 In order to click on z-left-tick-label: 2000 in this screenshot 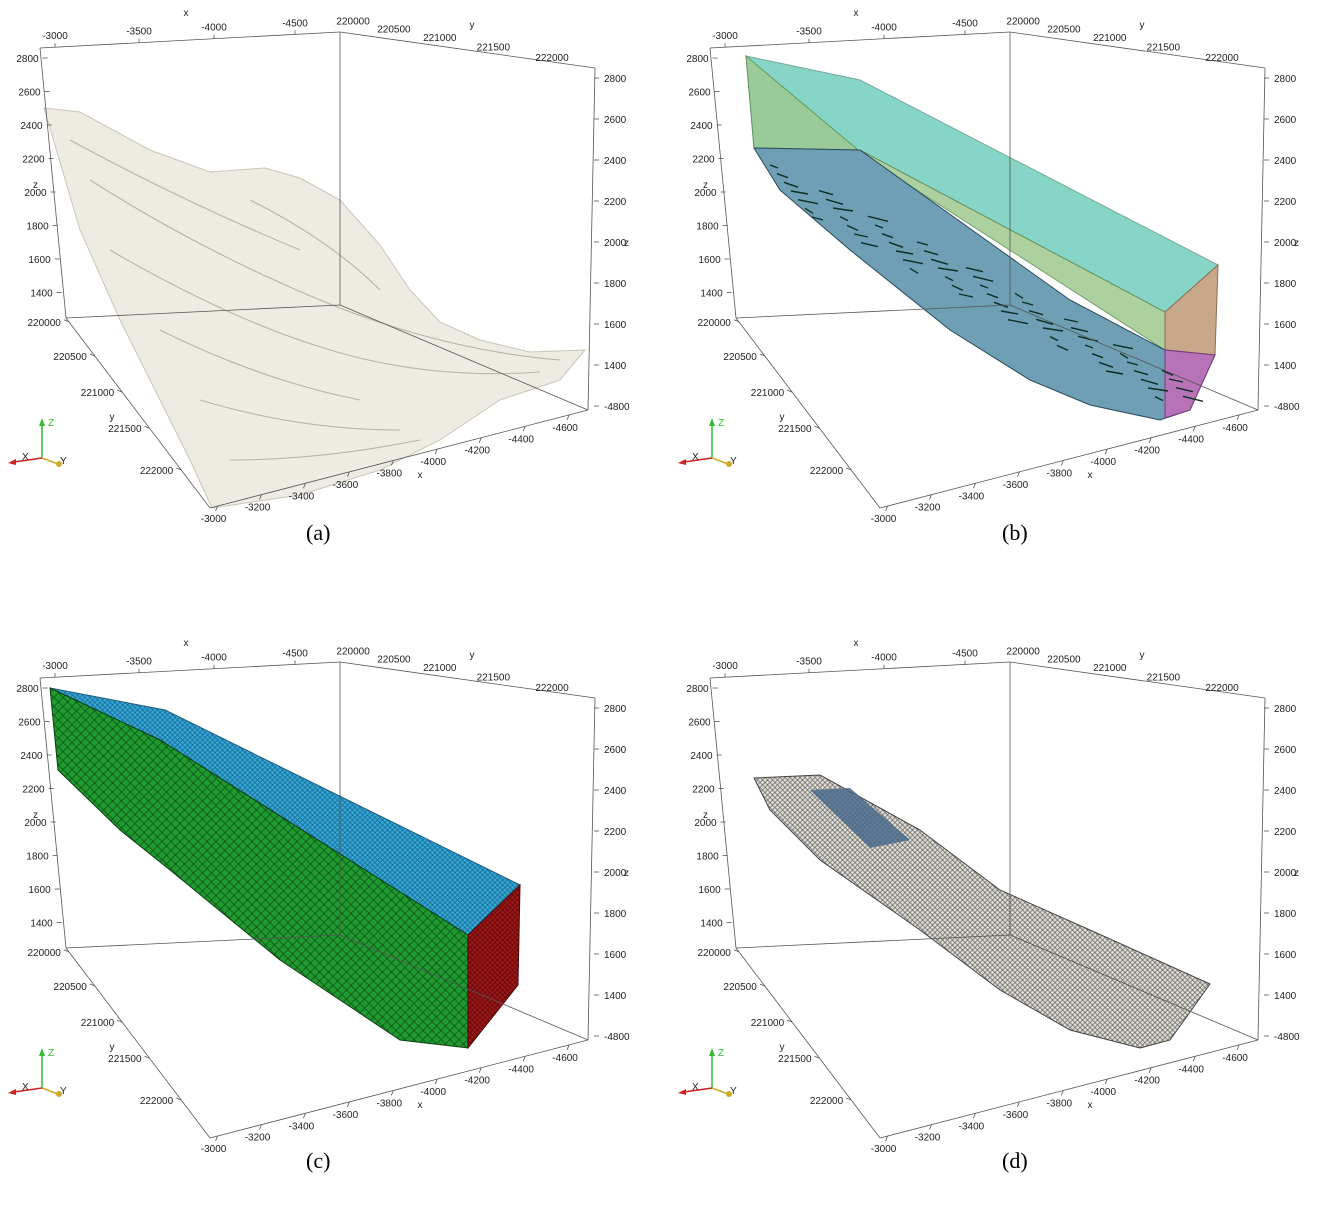, I will do `click(35, 193)`.